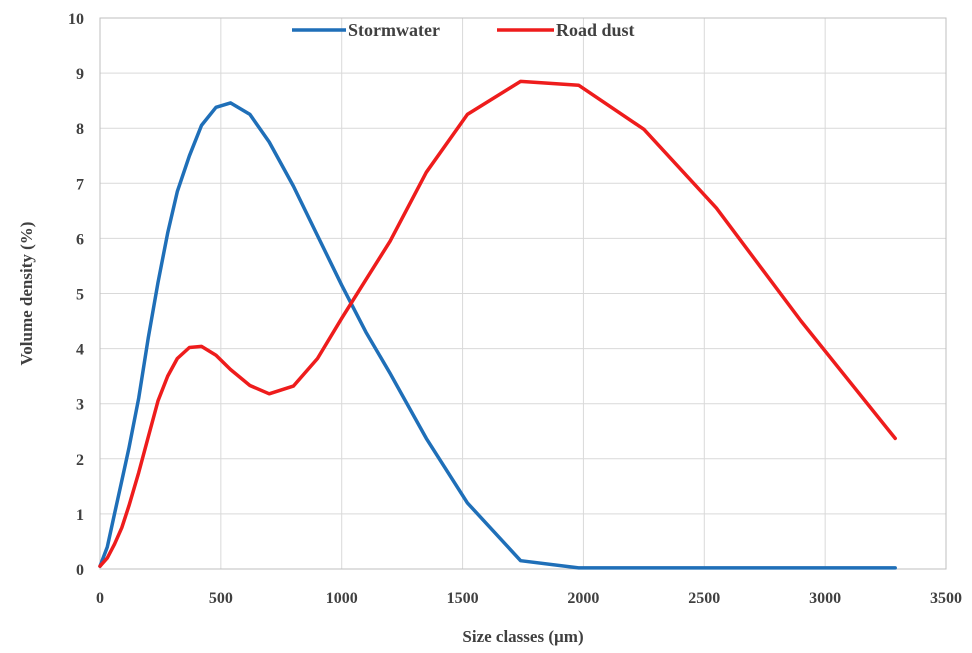 The image size is (972, 653). I want to click on y-tick-label: 2, so click(80, 460).